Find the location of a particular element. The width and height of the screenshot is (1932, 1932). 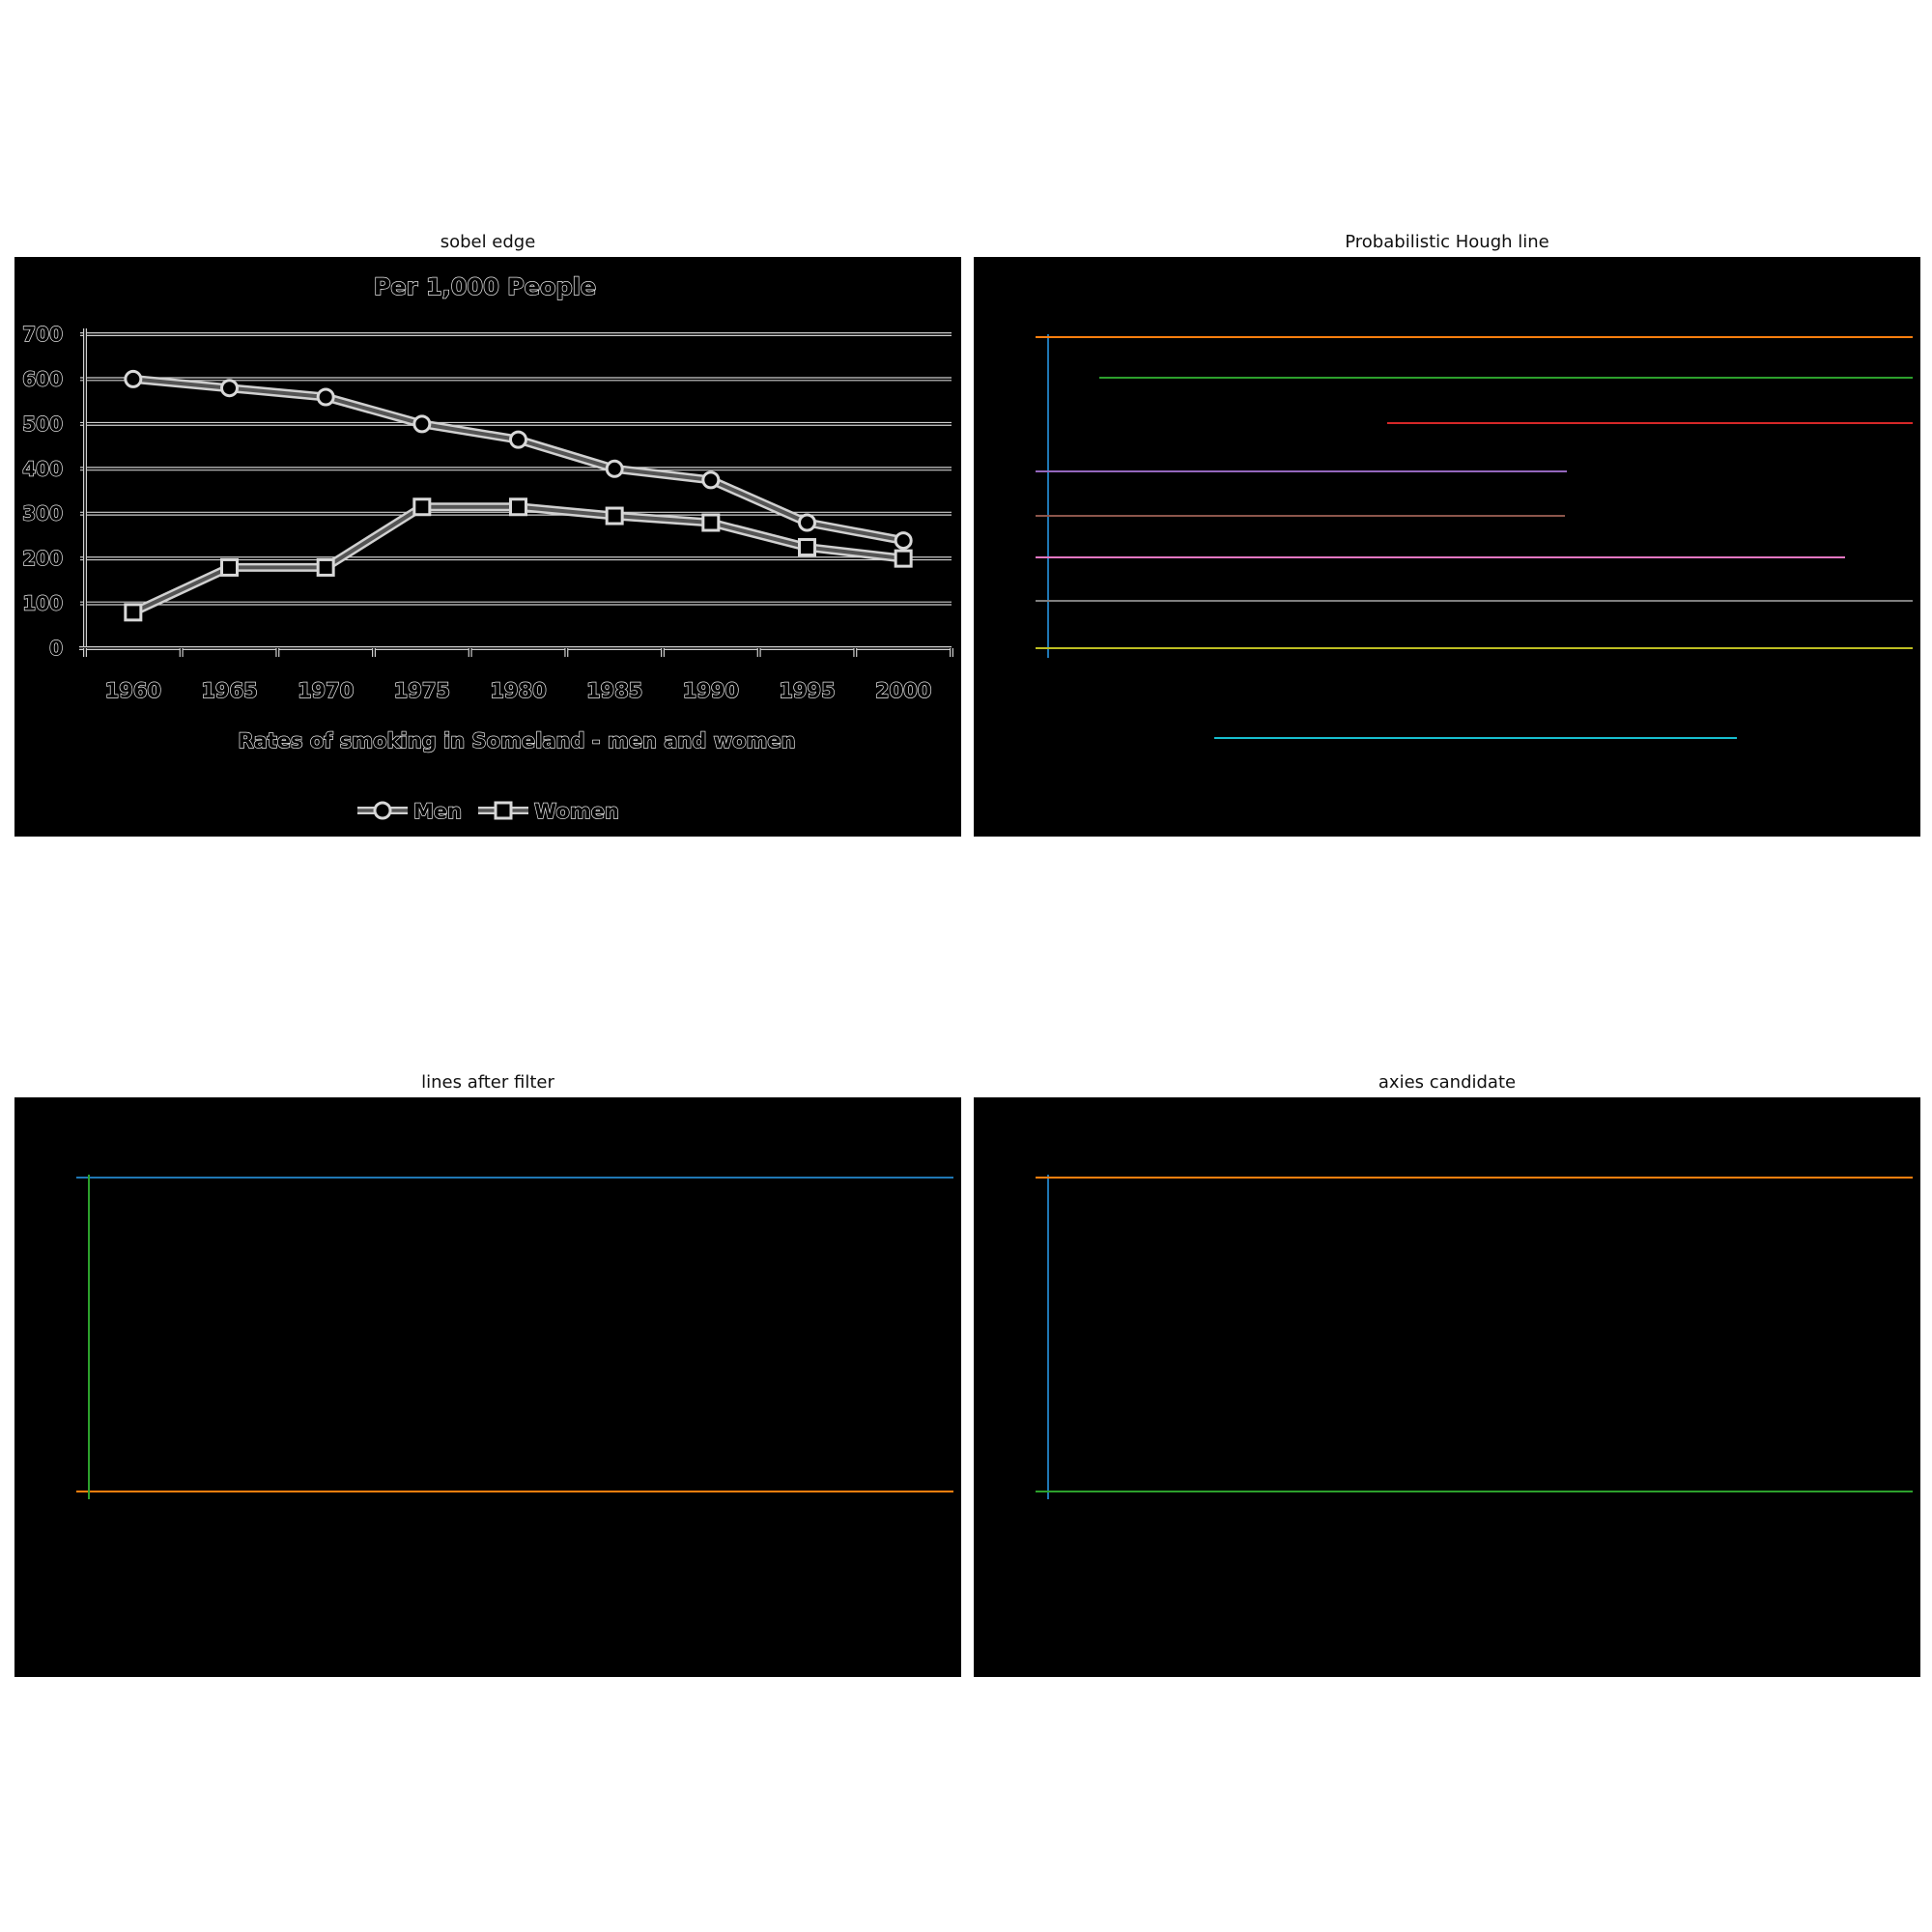

x-tick-label-1965: 1965 is located at coordinates (229, 690).